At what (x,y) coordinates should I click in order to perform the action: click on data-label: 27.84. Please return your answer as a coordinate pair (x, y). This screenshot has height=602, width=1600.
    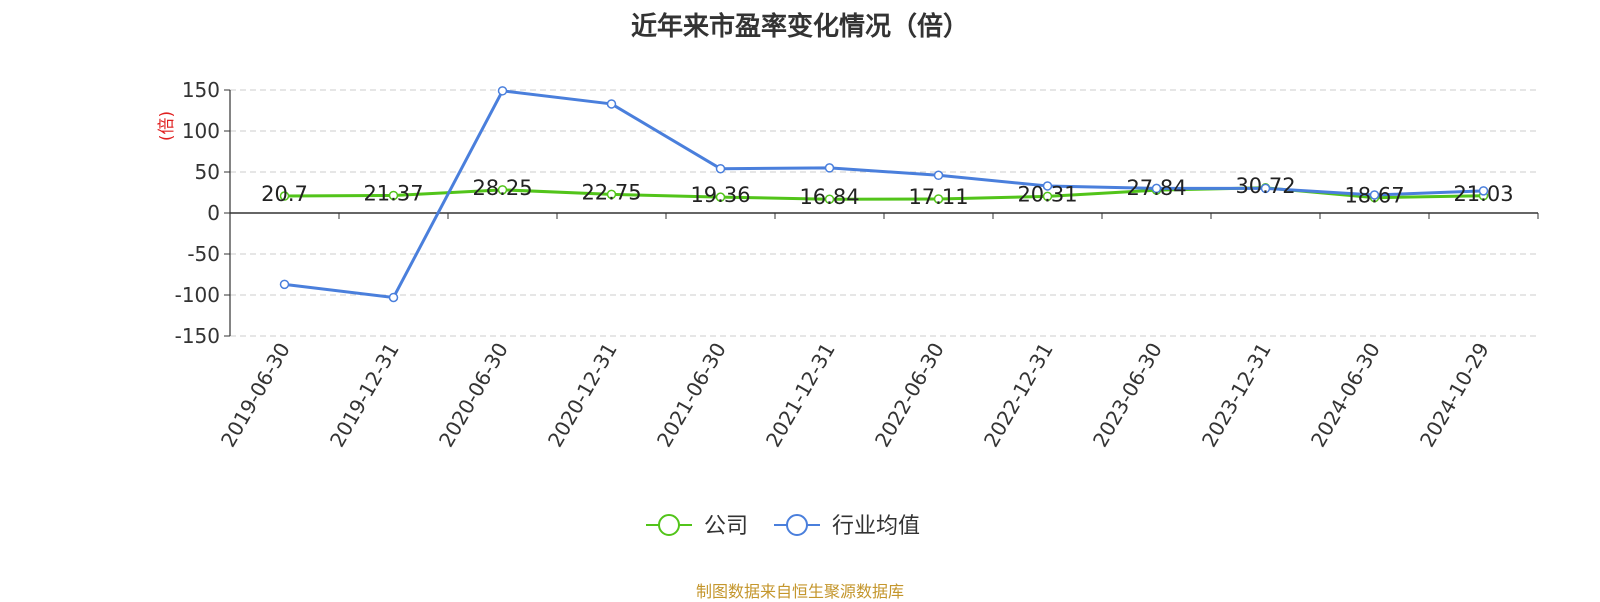
    Looking at the image, I should click on (1156, 188).